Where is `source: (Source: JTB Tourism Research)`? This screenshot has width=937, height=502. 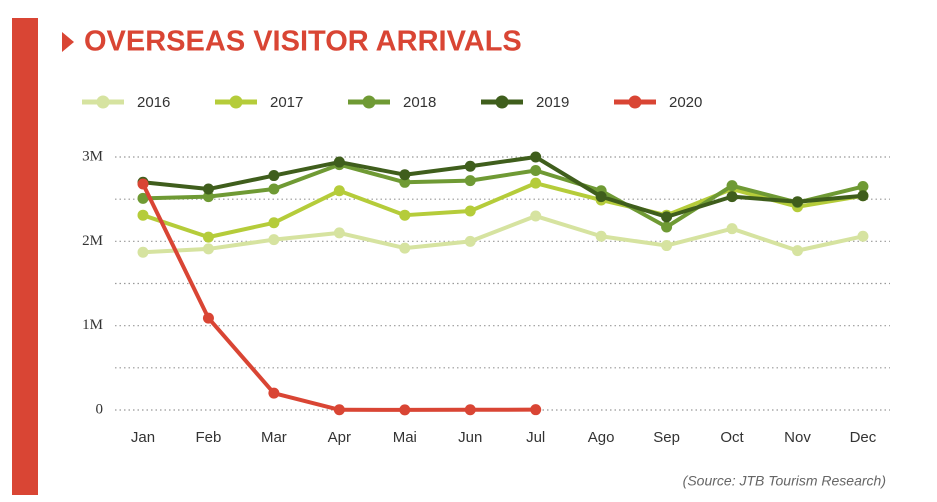
source: (Source: JTB Tourism Research) is located at coordinates (784, 481).